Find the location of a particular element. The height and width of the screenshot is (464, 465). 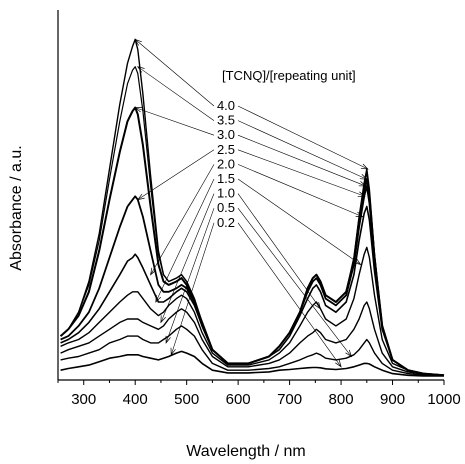

y-axis-label: Absorbance / a.u. is located at coordinates (16, 207).